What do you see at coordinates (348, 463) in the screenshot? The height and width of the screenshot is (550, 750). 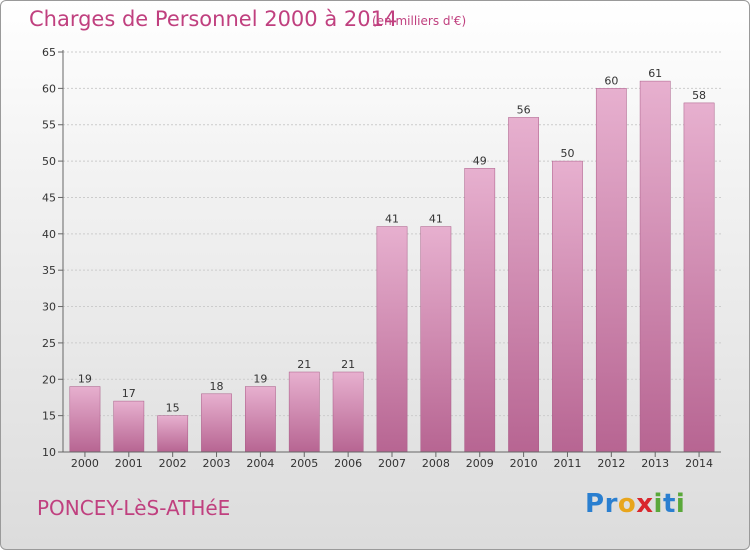 I see `x-tick-label: 2006` at bounding box center [348, 463].